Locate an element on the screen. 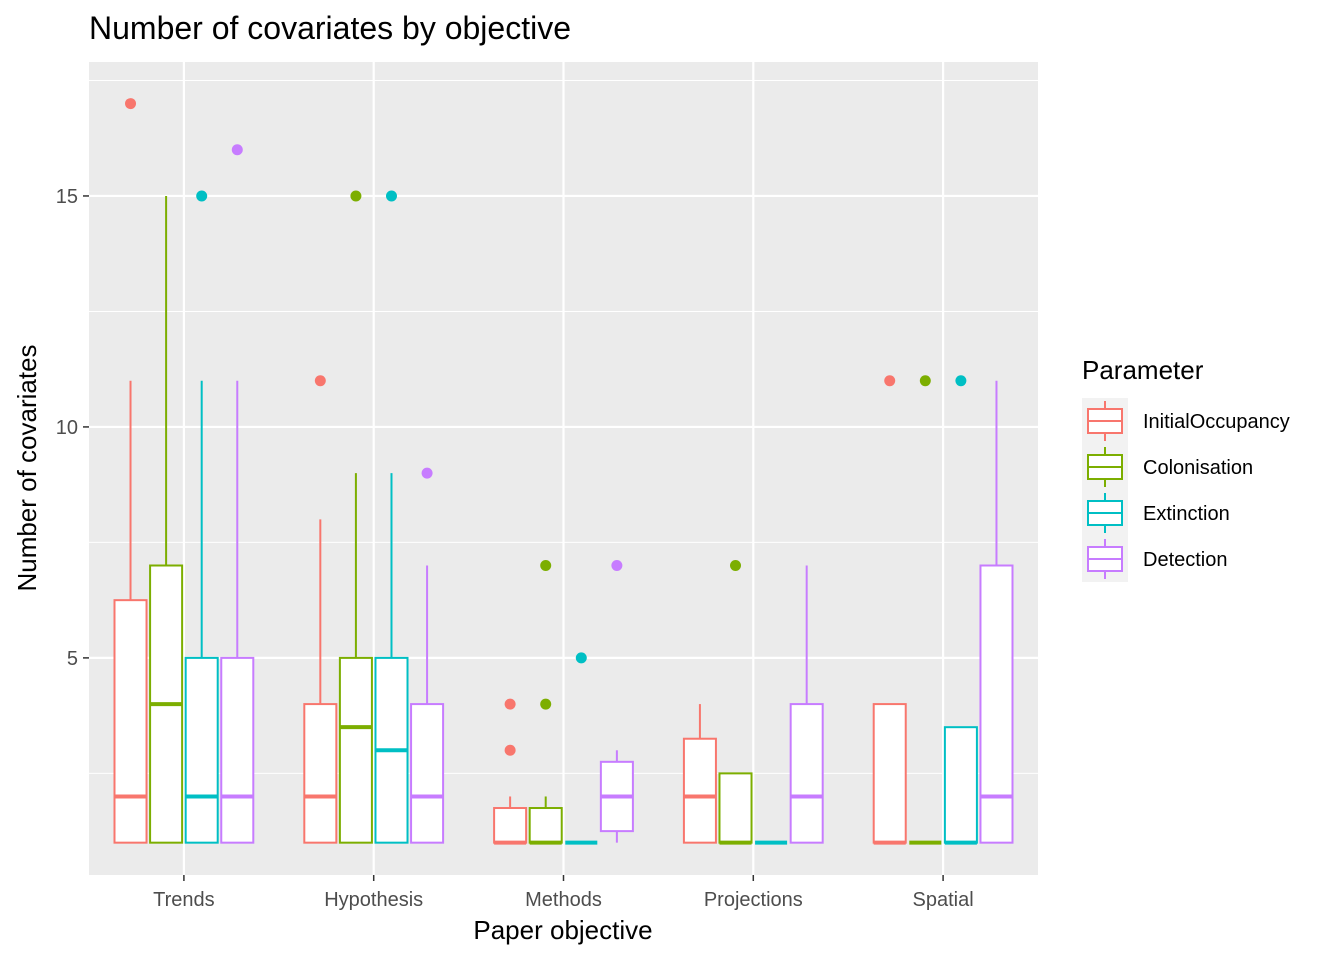 Image resolution: width=1344 pixels, height=960 pixels. chart-title: Number of covariates by objective is located at coordinates (330, 28).